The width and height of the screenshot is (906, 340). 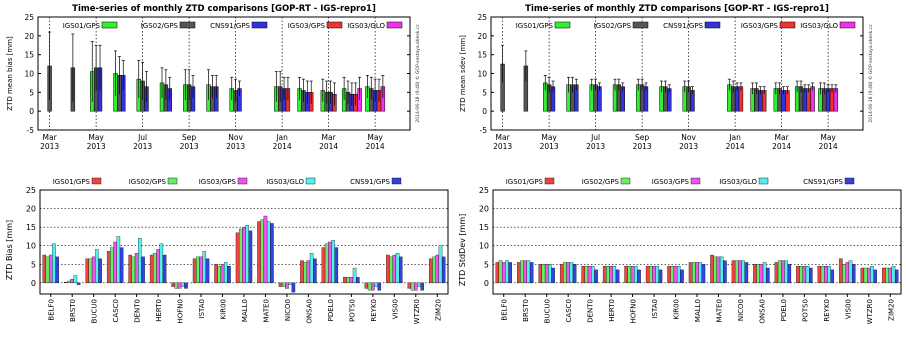 I want to click on legend-label: IGS01/GPS, so click(x=82, y=26).